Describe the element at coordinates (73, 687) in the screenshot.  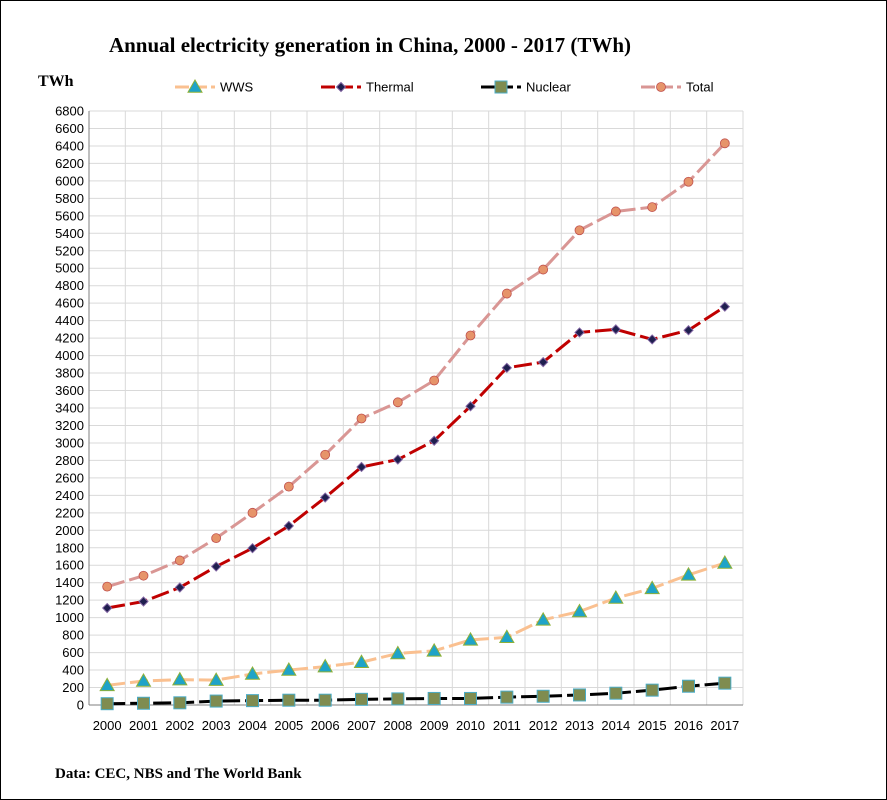
I see `y-tick-label: 200` at that location.